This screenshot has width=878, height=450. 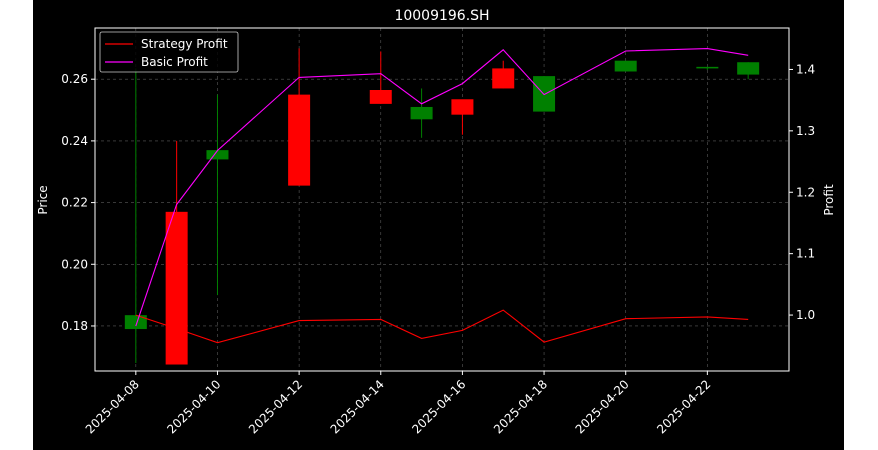 I want to click on y2-tick-label: 1.1, so click(x=805, y=254).